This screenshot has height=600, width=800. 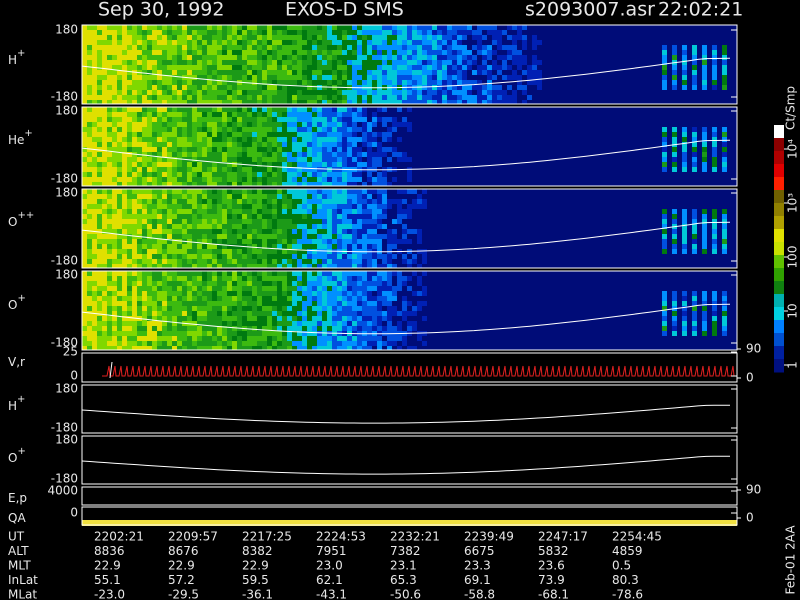 What do you see at coordinates (64, 97) in the screenshot?
I see `y-tick-label: -180` at bounding box center [64, 97].